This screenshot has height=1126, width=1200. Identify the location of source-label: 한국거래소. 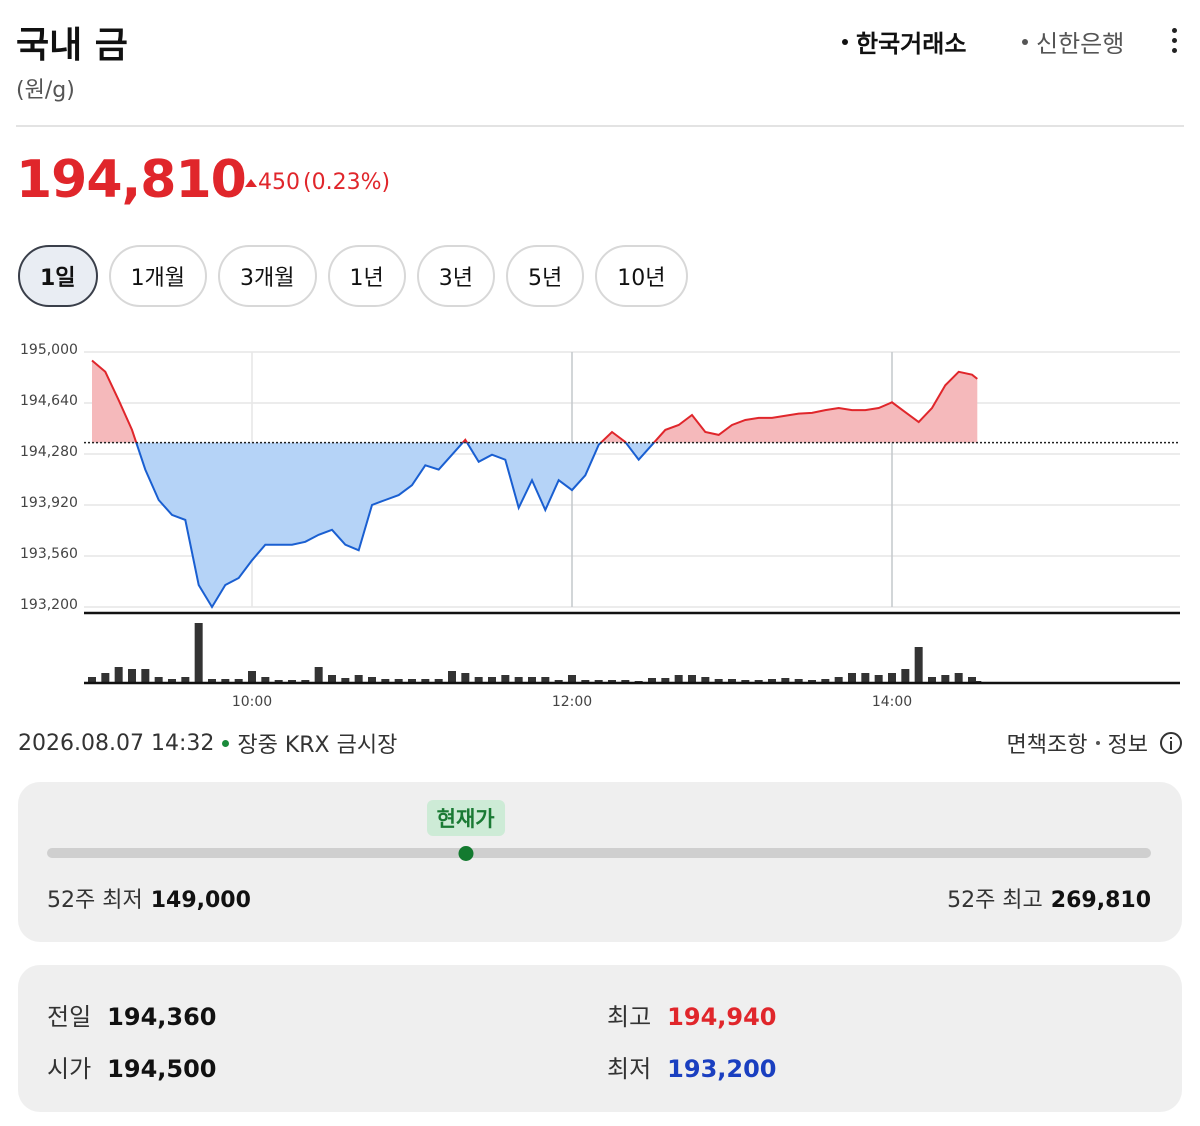
(911, 44).